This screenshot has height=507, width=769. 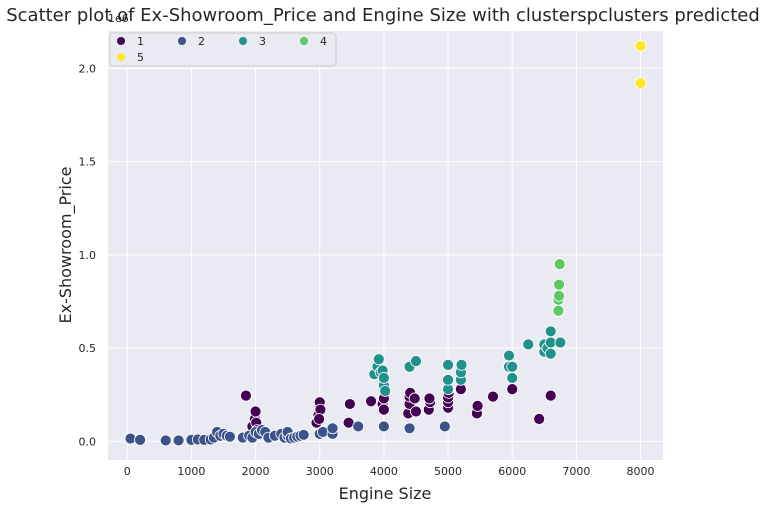 I want to click on legend-label-5: 5, so click(x=140, y=57).